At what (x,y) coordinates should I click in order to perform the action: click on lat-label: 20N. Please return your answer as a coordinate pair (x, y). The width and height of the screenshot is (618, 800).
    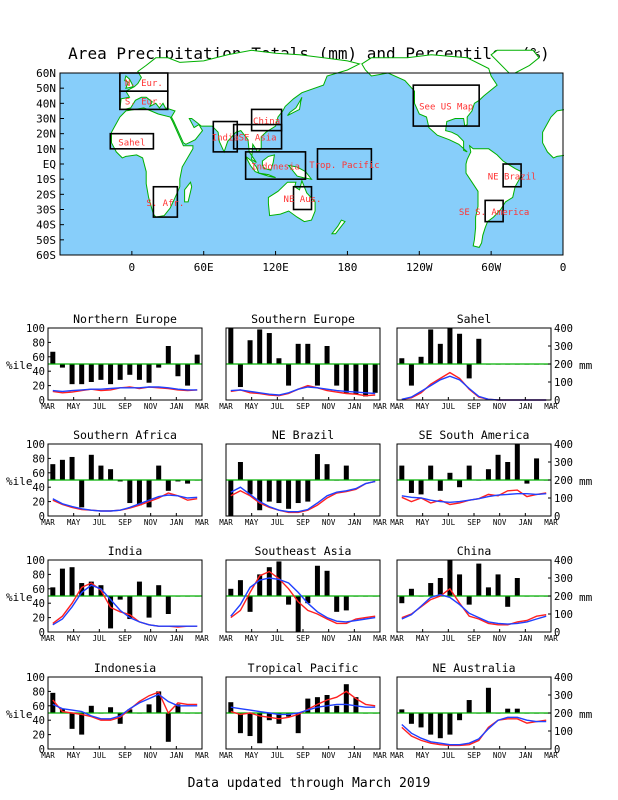
    Looking at the image, I should click on (46, 134).